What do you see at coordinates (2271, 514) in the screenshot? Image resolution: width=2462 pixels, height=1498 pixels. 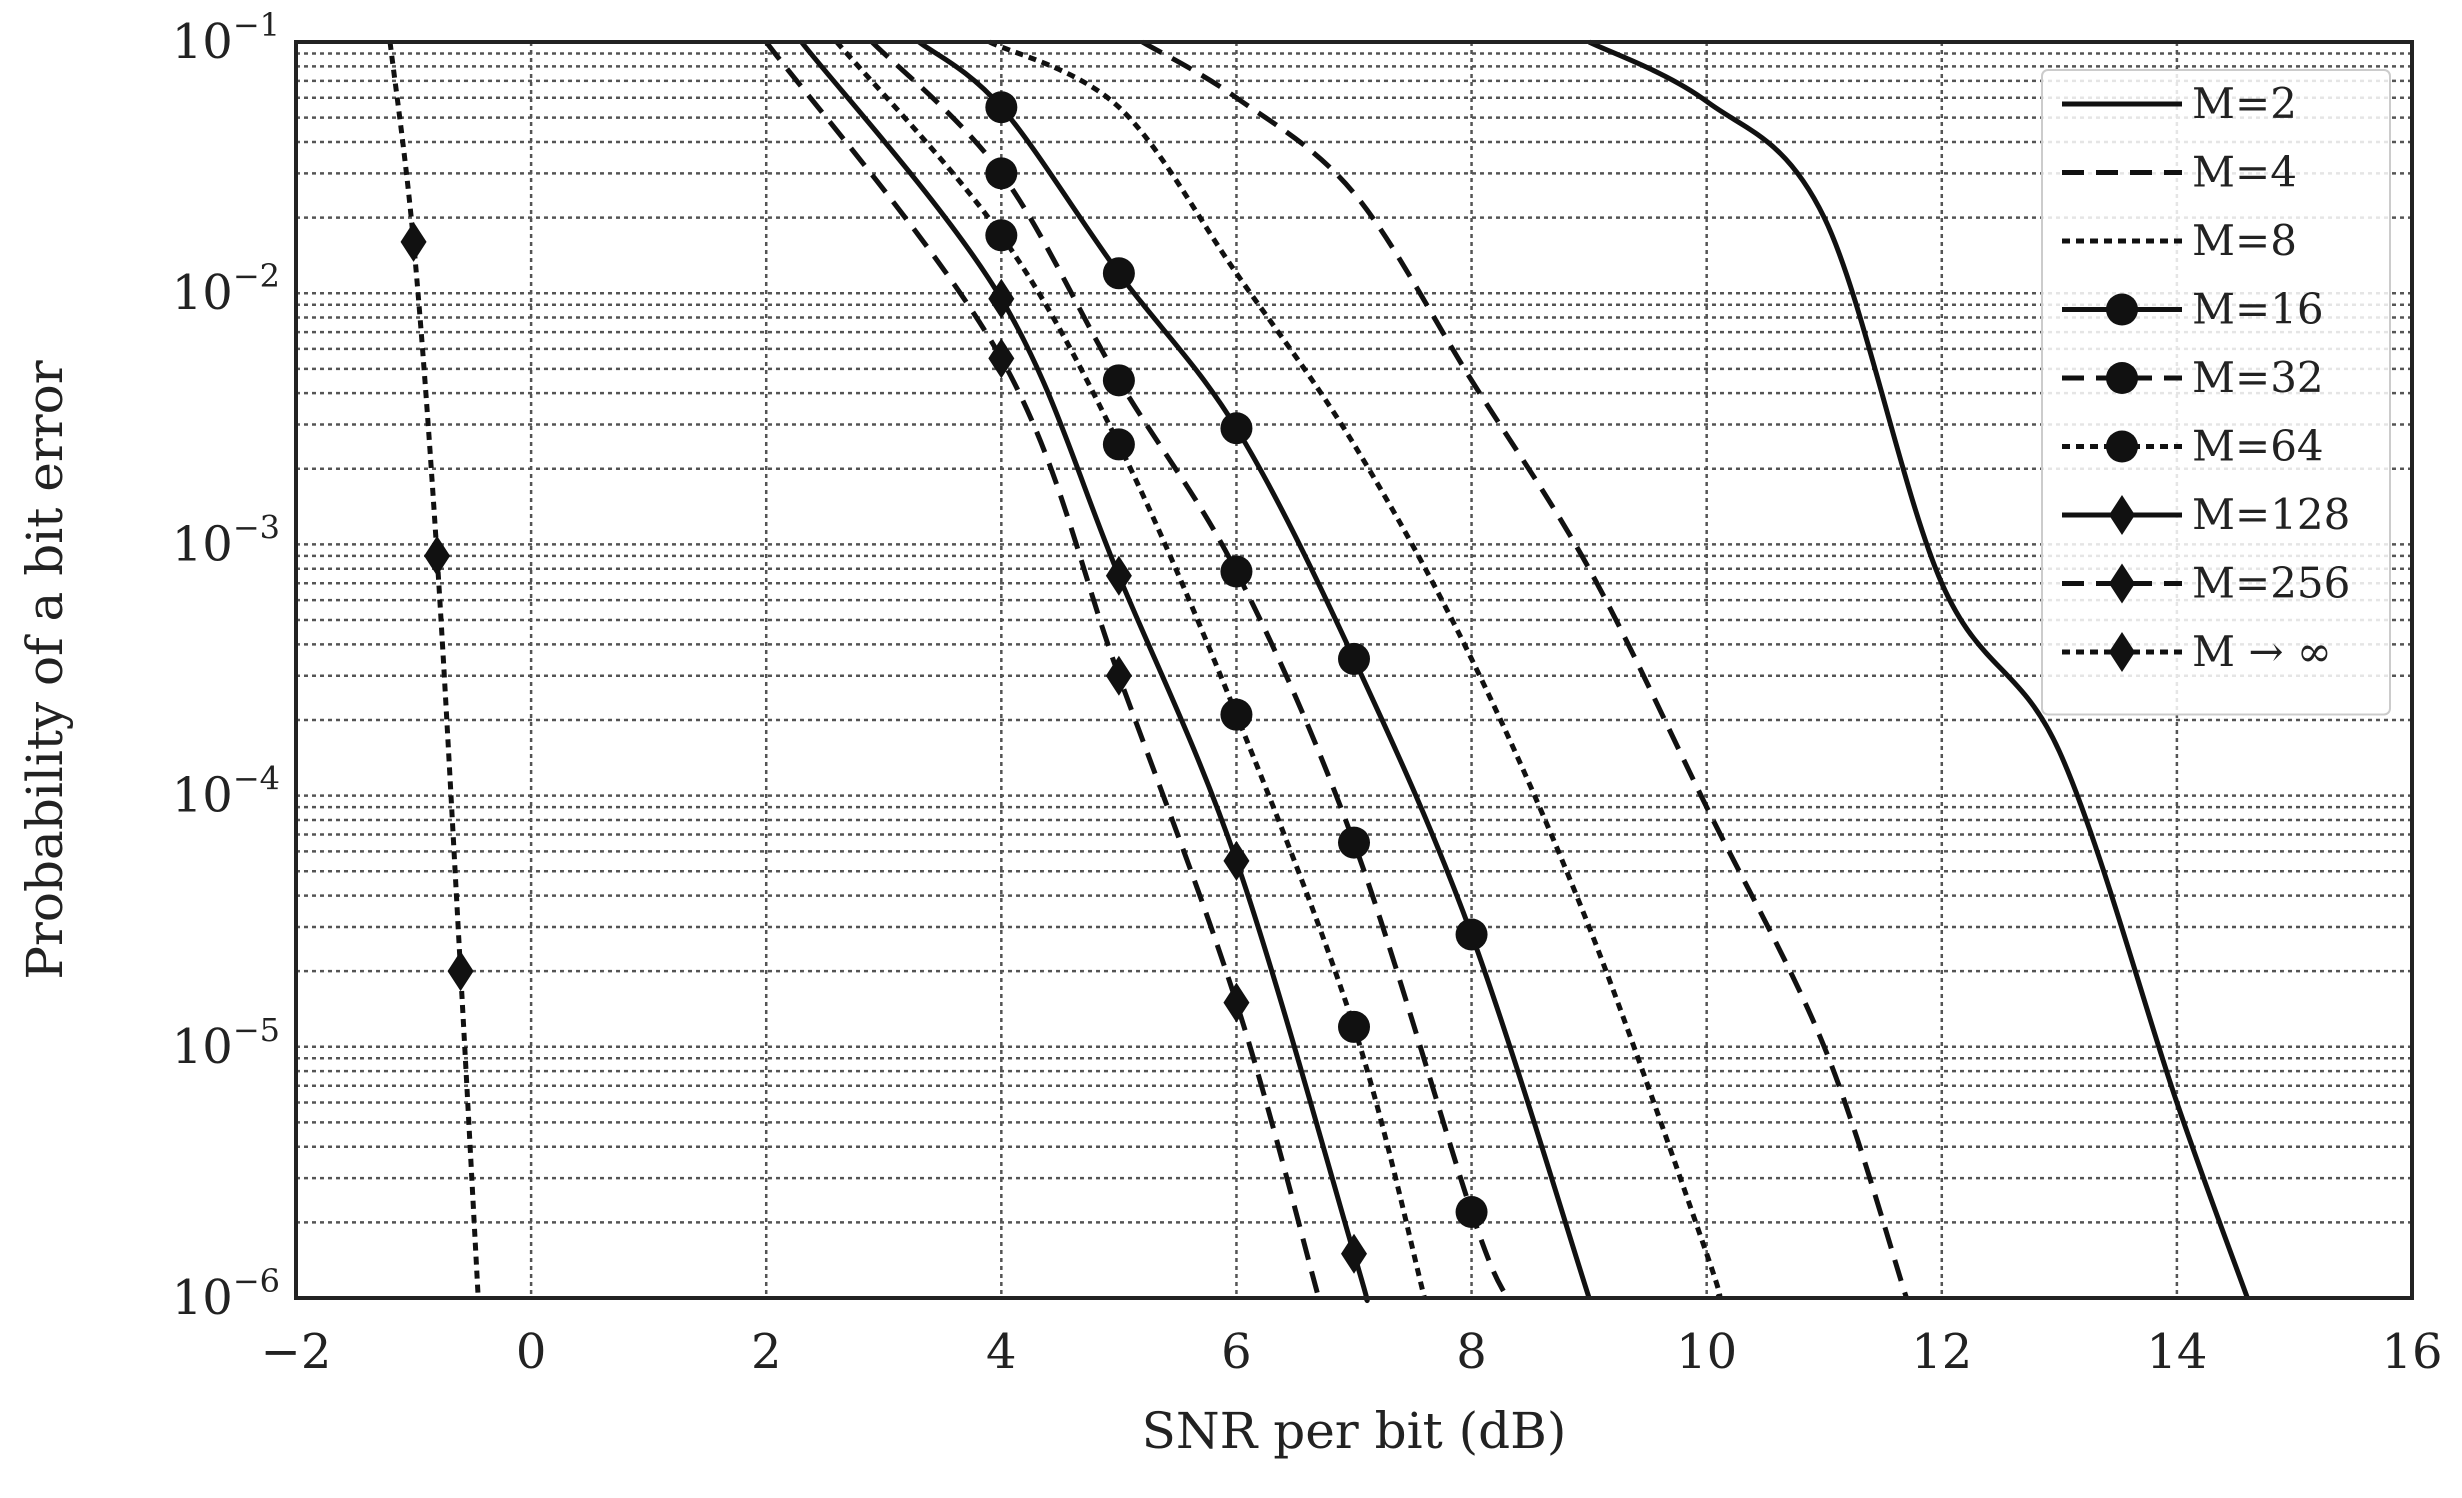 I see `legend-label: M=128` at bounding box center [2271, 514].